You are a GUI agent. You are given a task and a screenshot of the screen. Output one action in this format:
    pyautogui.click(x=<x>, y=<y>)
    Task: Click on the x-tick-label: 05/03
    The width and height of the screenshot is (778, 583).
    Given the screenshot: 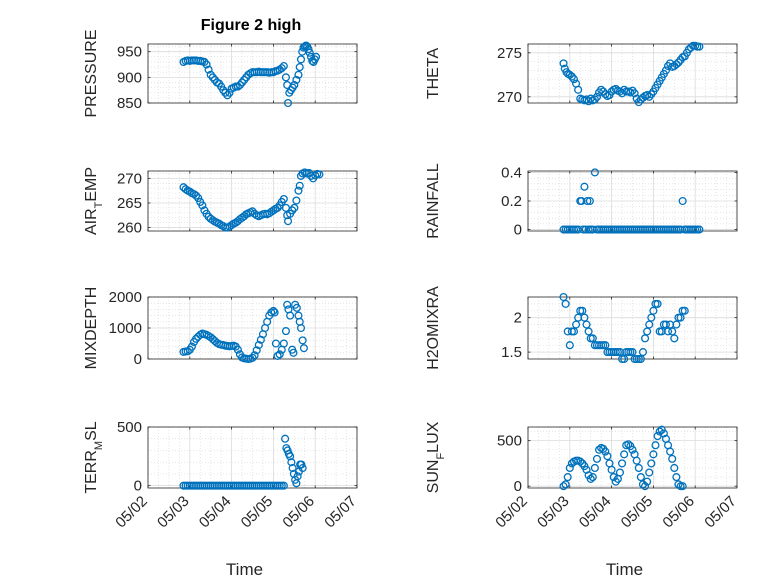 What is the action you would take?
    pyautogui.click(x=173, y=512)
    